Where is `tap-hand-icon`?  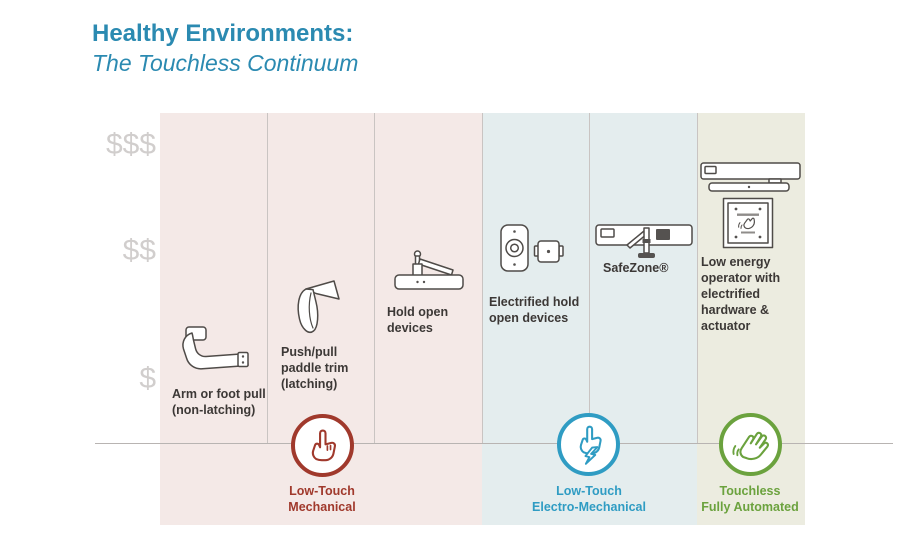 tap-hand-icon is located at coordinates (323, 444).